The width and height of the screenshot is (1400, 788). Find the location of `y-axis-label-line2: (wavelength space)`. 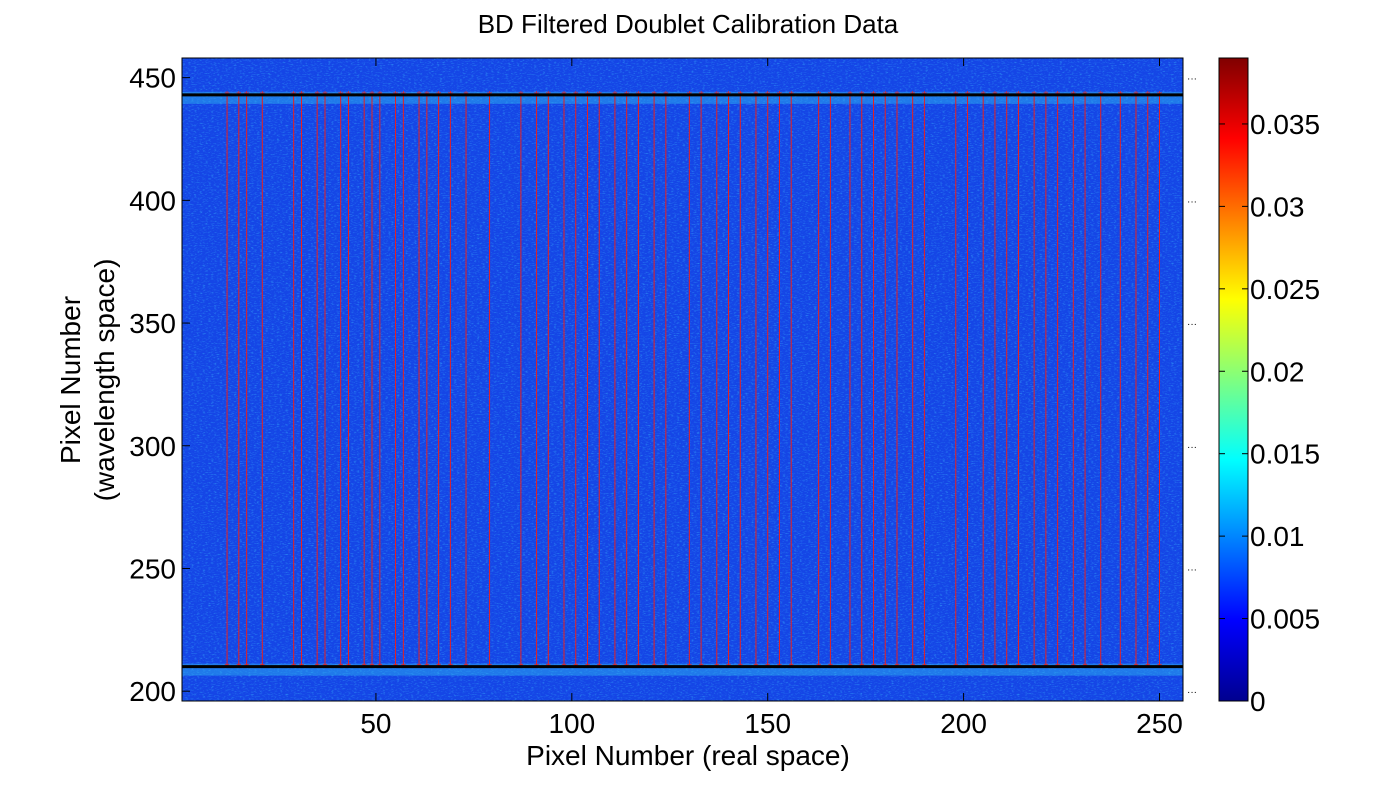

y-axis-label-line2: (wavelength space) is located at coordinates (104, 380).